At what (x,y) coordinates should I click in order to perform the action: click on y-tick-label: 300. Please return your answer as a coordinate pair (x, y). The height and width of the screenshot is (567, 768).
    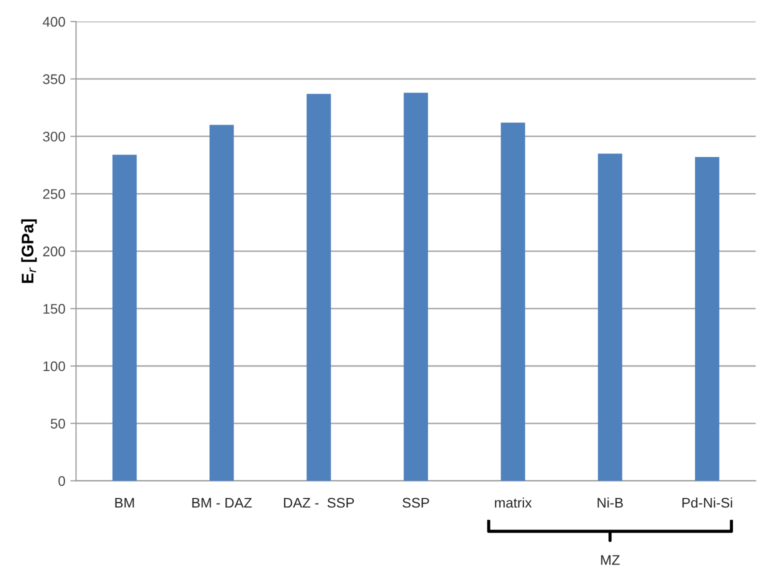
    Looking at the image, I should click on (54, 137).